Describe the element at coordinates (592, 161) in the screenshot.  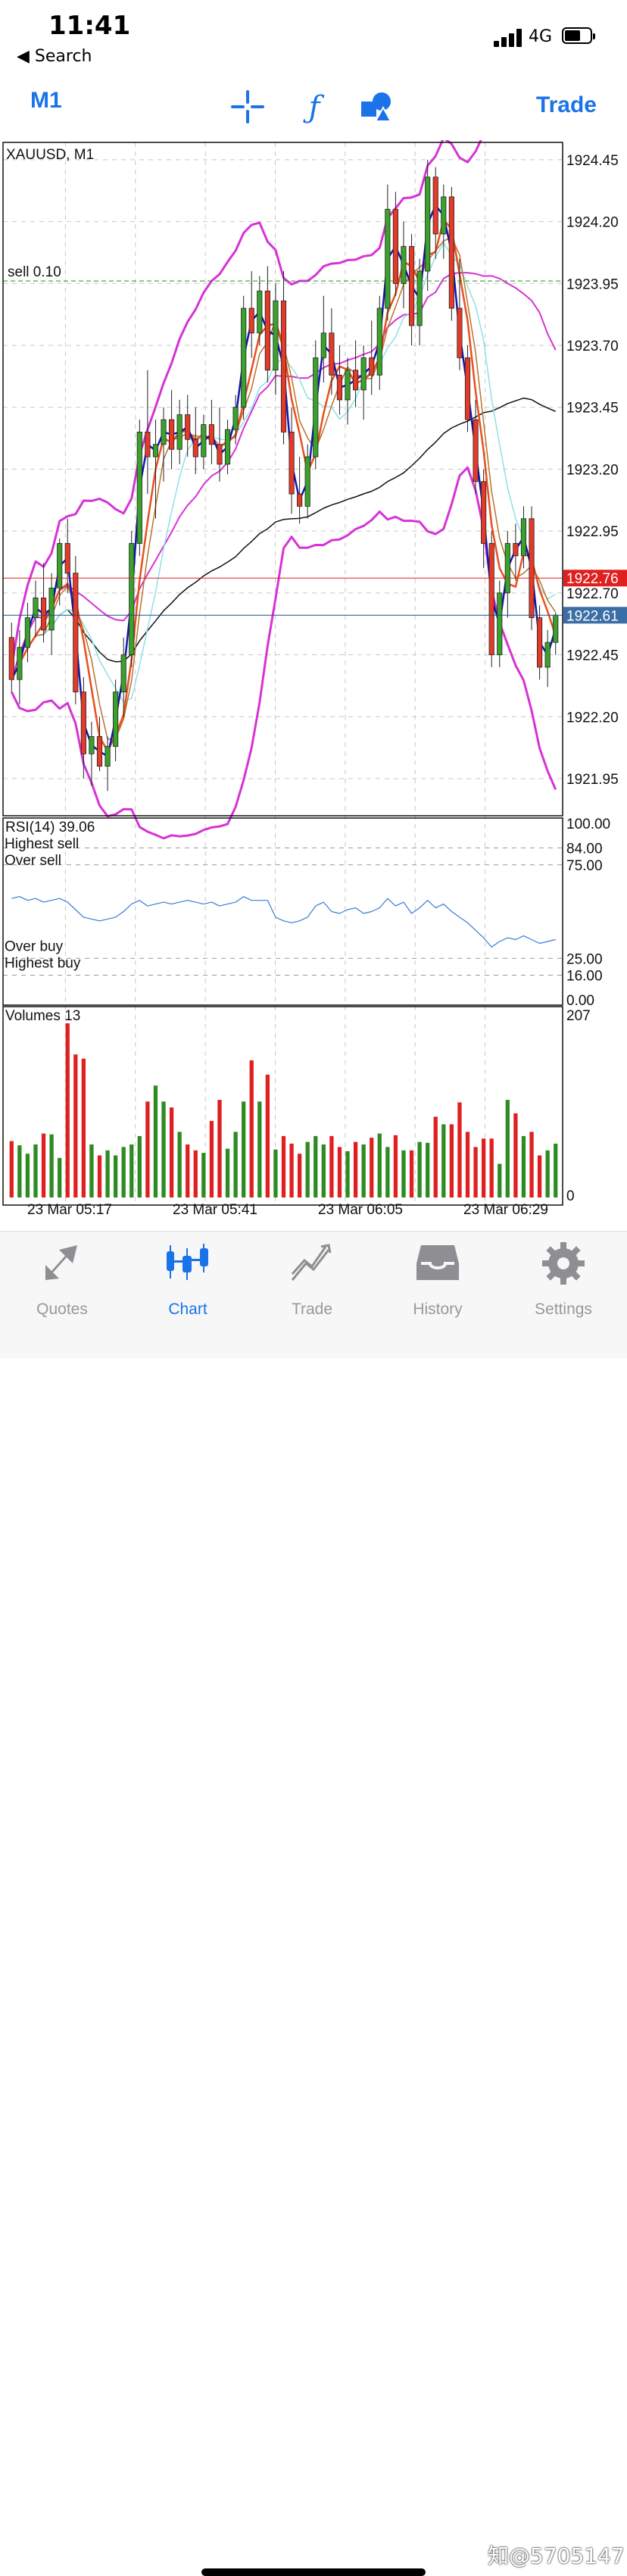
I see `price-tick-label: 1924.45` at that location.